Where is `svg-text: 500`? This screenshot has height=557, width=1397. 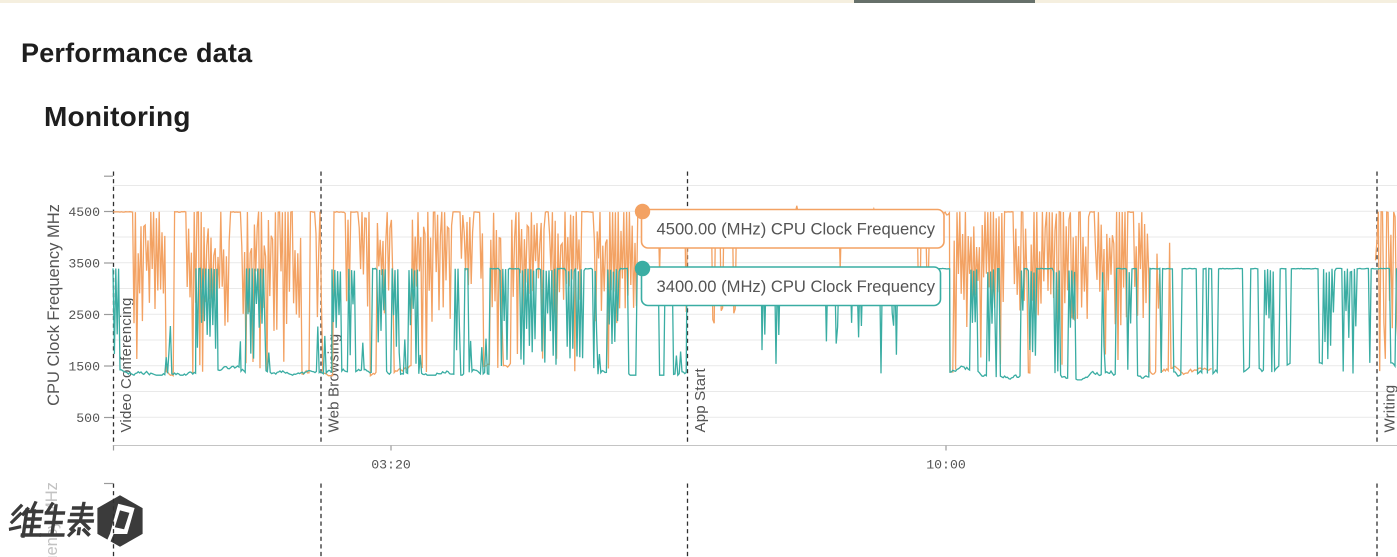
svg-text: 500 is located at coordinates (88, 418).